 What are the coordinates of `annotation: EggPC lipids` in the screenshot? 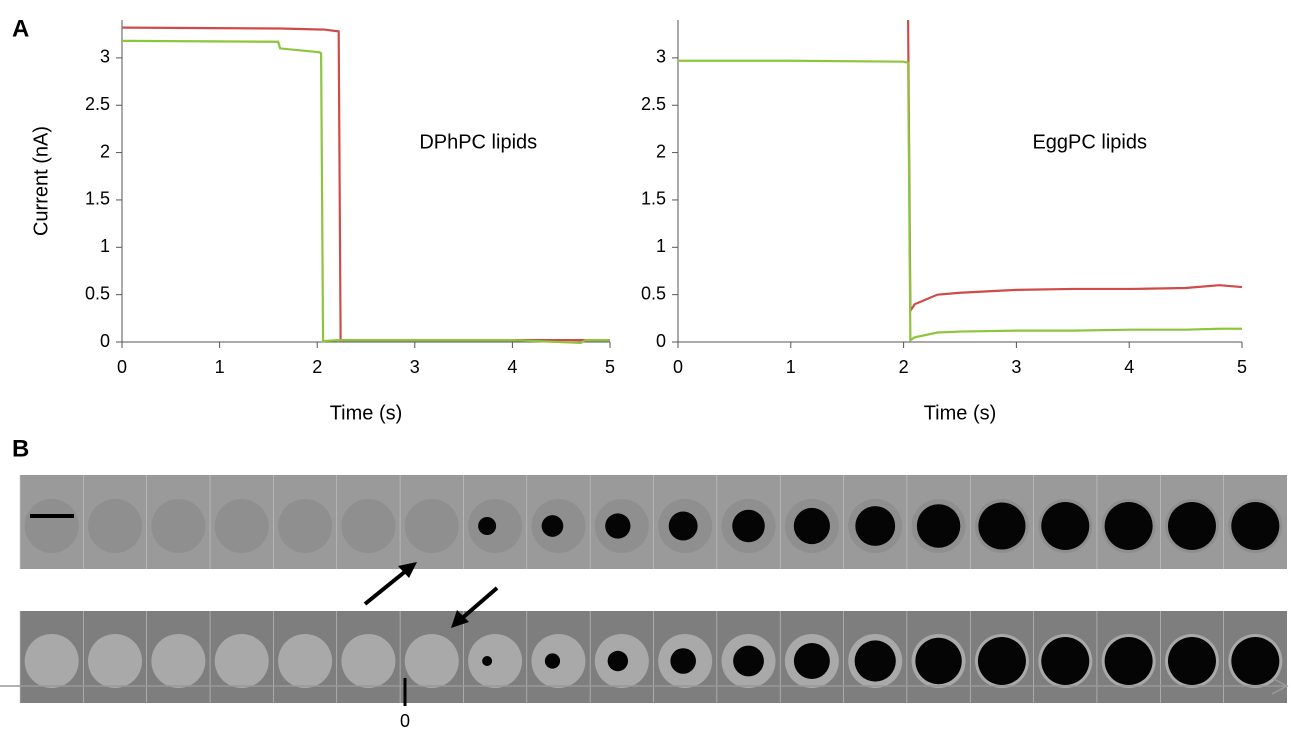 It's located at (1089, 142).